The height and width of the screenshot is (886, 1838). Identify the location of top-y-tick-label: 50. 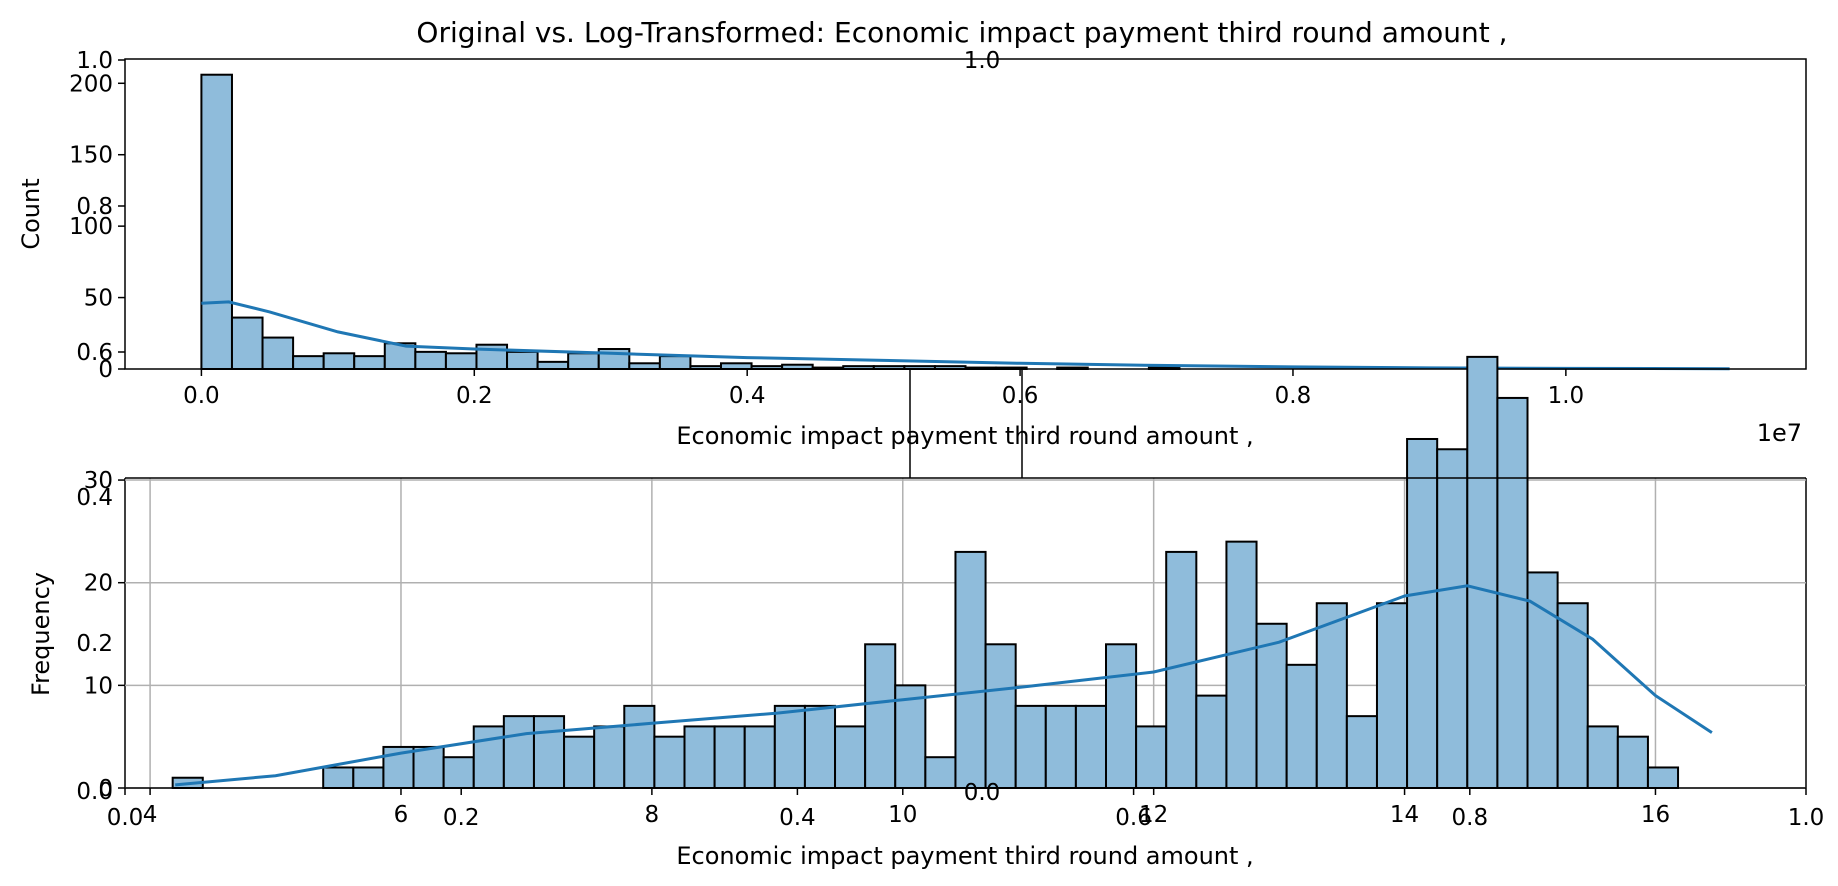
(98, 299).